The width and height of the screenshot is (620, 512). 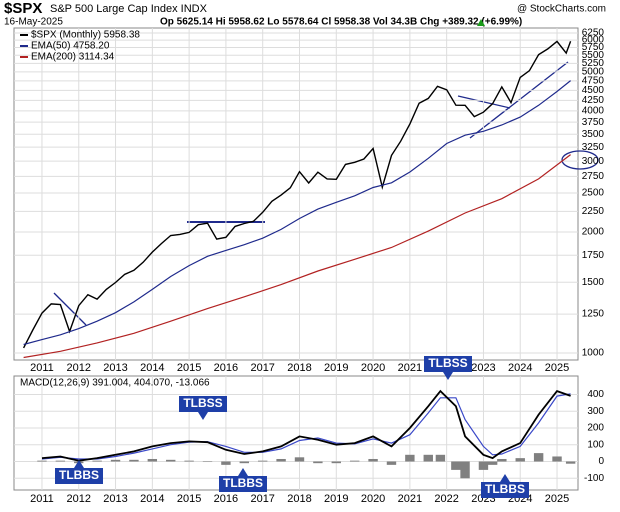 I want to click on y-tick-label: 1250, so click(x=593, y=314).